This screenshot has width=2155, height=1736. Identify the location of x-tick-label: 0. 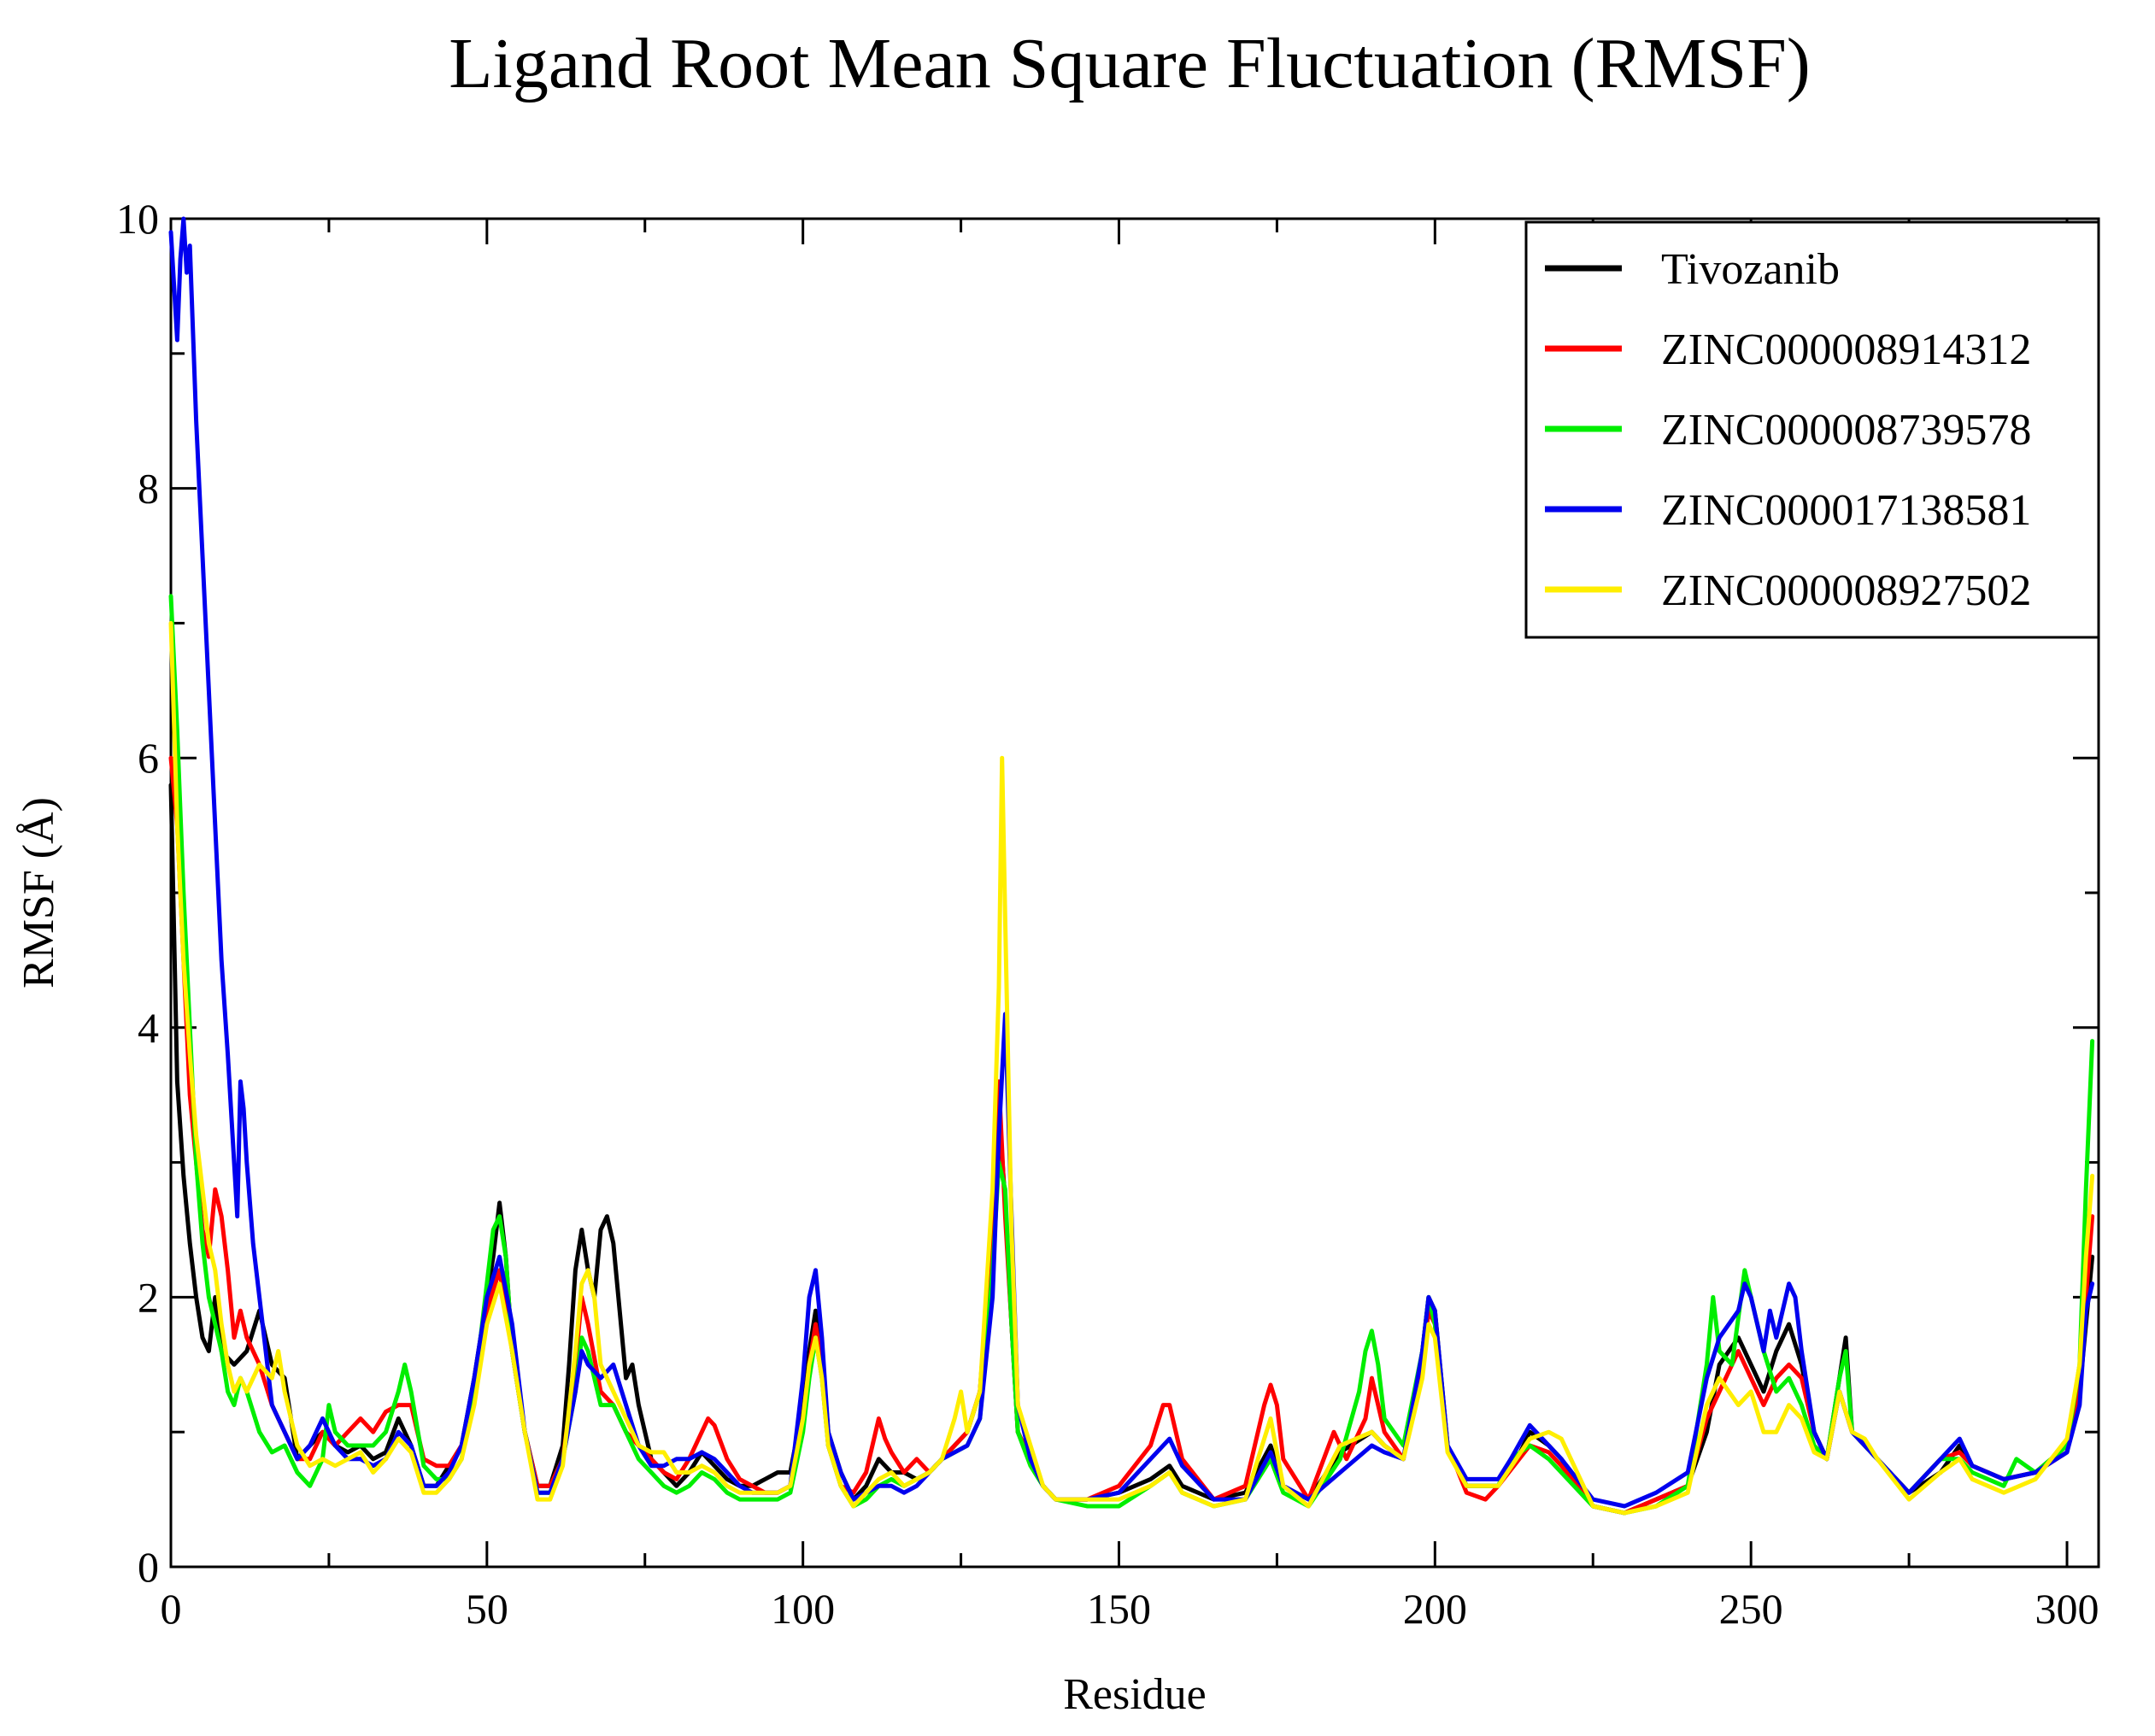
(171, 1609).